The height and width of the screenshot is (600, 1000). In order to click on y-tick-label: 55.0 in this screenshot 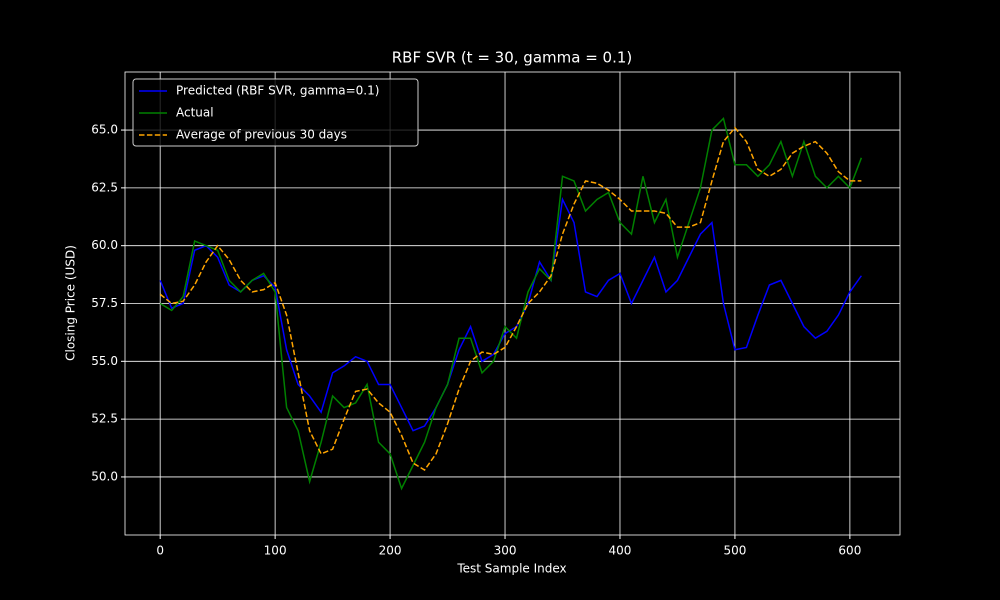, I will do `click(104, 361)`.